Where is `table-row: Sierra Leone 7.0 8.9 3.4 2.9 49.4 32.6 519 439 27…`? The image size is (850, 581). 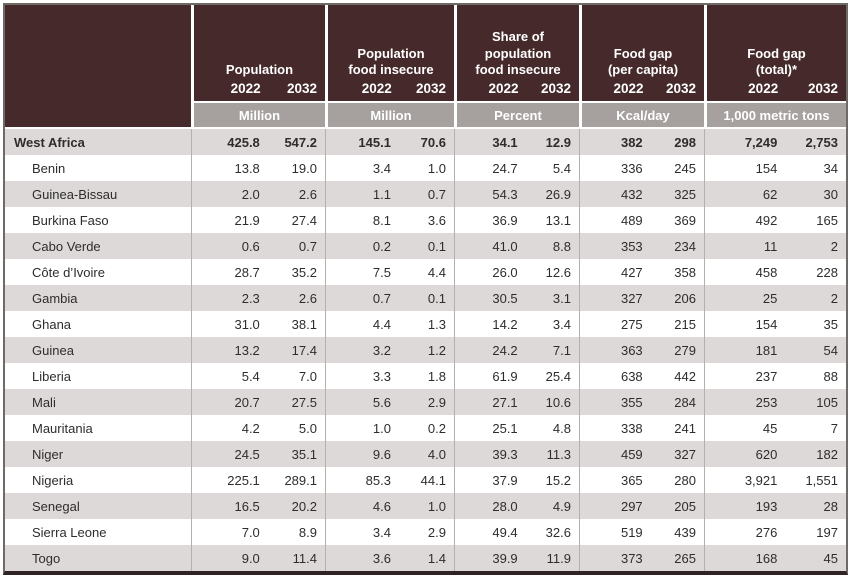 table-row: Sierra Leone 7.0 8.9 3.4 2.9 49.4 32.6 519 439 27… is located at coordinates (425, 532).